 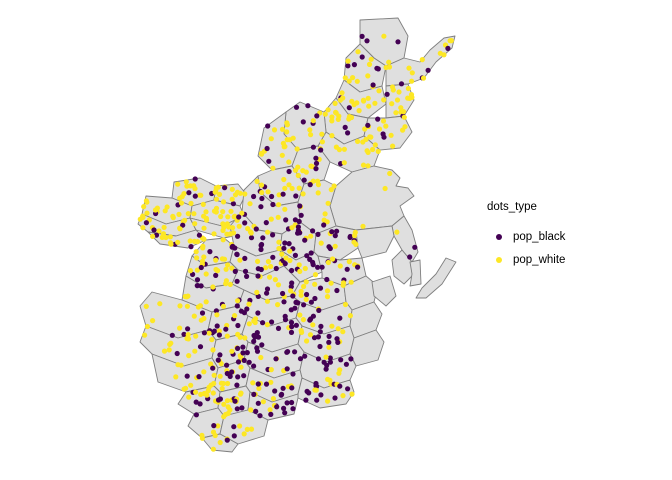 What do you see at coordinates (572, 236) in the screenshot?
I see `legend-item-pop-black: pop_black` at bounding box center [572, 236].